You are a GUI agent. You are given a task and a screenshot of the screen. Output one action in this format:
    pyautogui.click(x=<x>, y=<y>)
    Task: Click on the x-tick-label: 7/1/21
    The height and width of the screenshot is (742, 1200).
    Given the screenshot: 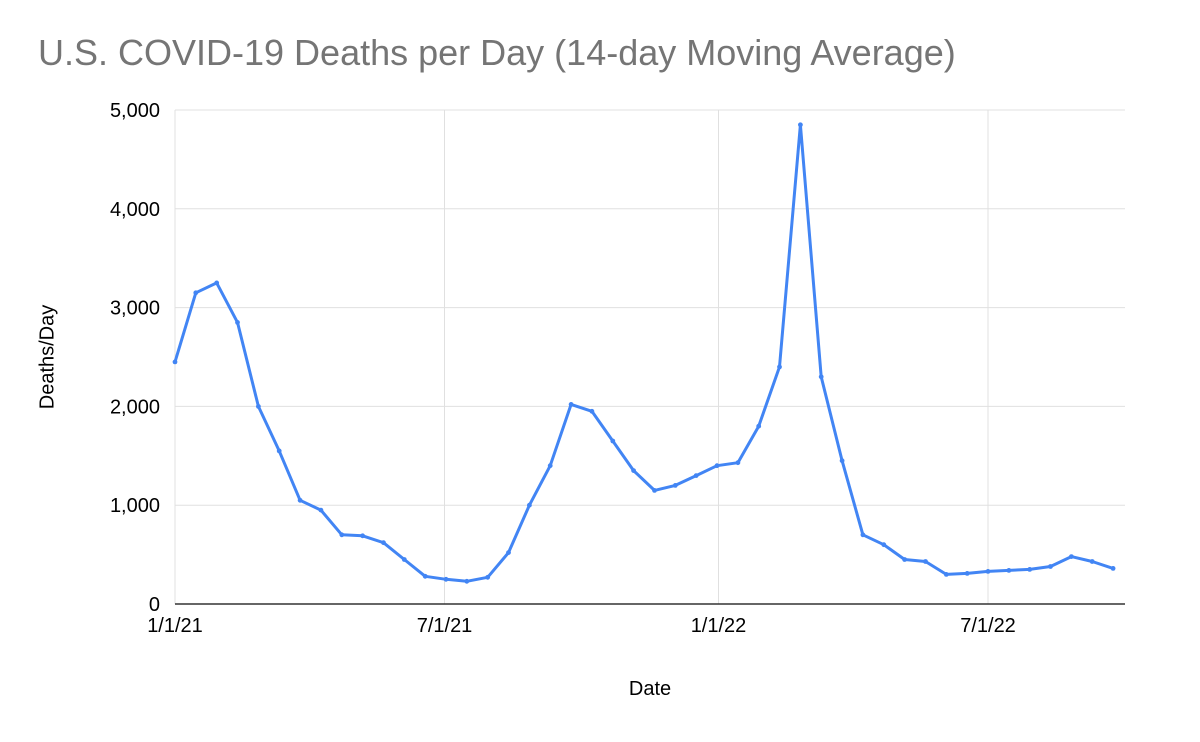 What is the action you would take?
    pyautogui.click(x=445, y=626)
    